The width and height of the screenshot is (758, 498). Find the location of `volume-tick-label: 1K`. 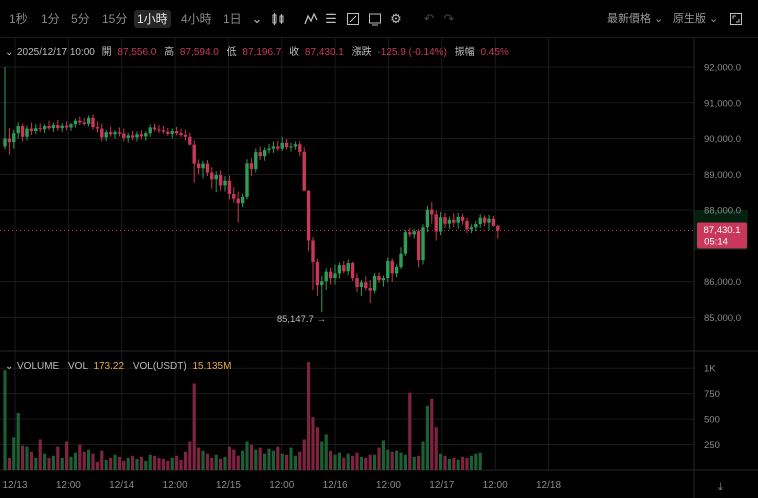

volume-tick-label: 1K is located at coordinates (710, 369).